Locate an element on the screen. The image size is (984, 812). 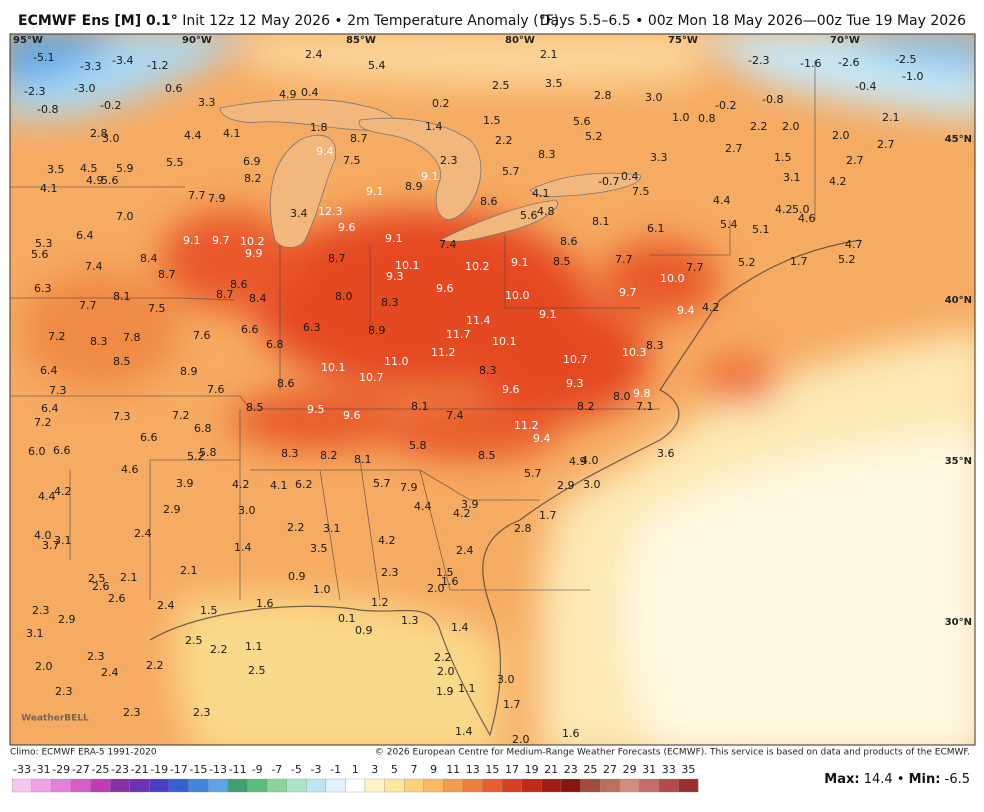
anomaly-value: 8.6 is located at coordinates (239, 284).